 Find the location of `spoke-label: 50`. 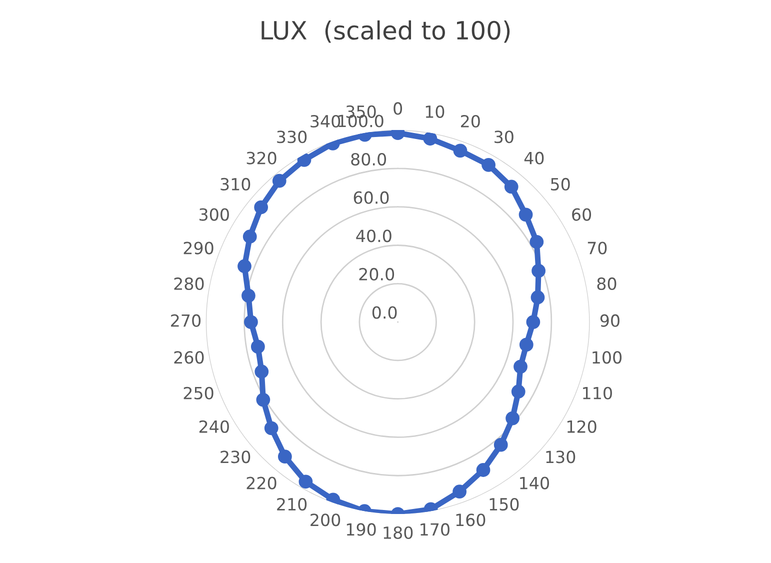

spoke-label: 50 is located at coordinates (560, 184).